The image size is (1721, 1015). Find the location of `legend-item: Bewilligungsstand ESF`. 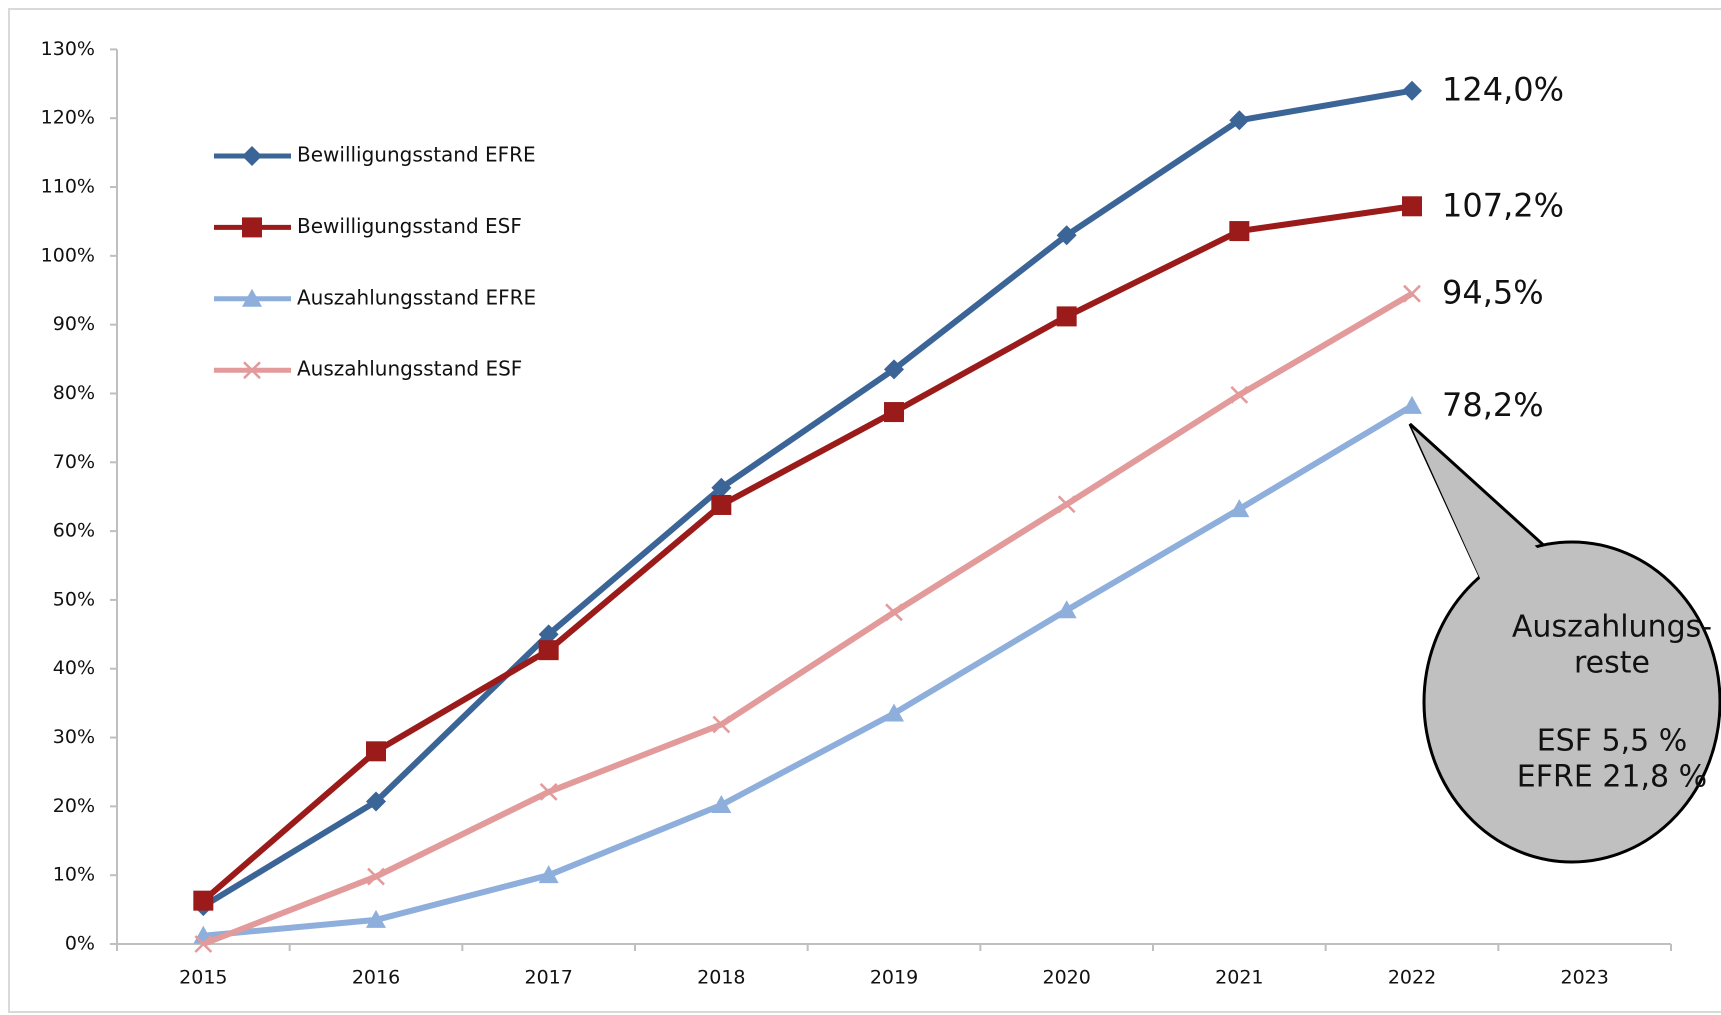

legend-item: Bewilligungsstand ESF is located at coordinates (368, 226).